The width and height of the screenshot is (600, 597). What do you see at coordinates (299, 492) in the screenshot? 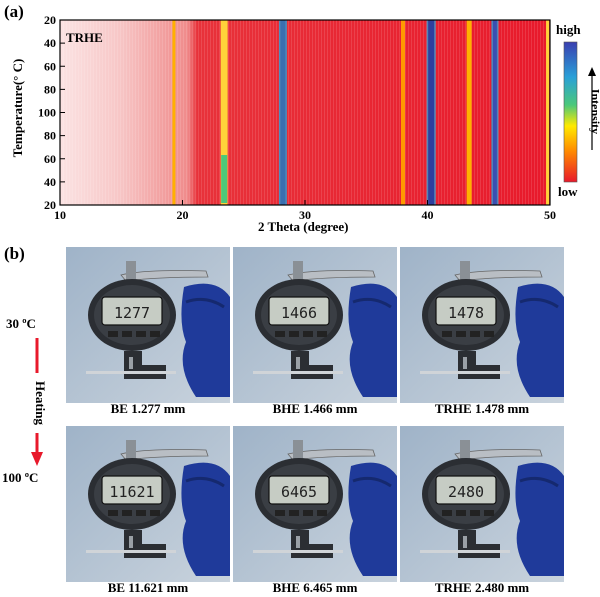
I see `caliper-display-text: 6465` at bounding box center [299, 492].